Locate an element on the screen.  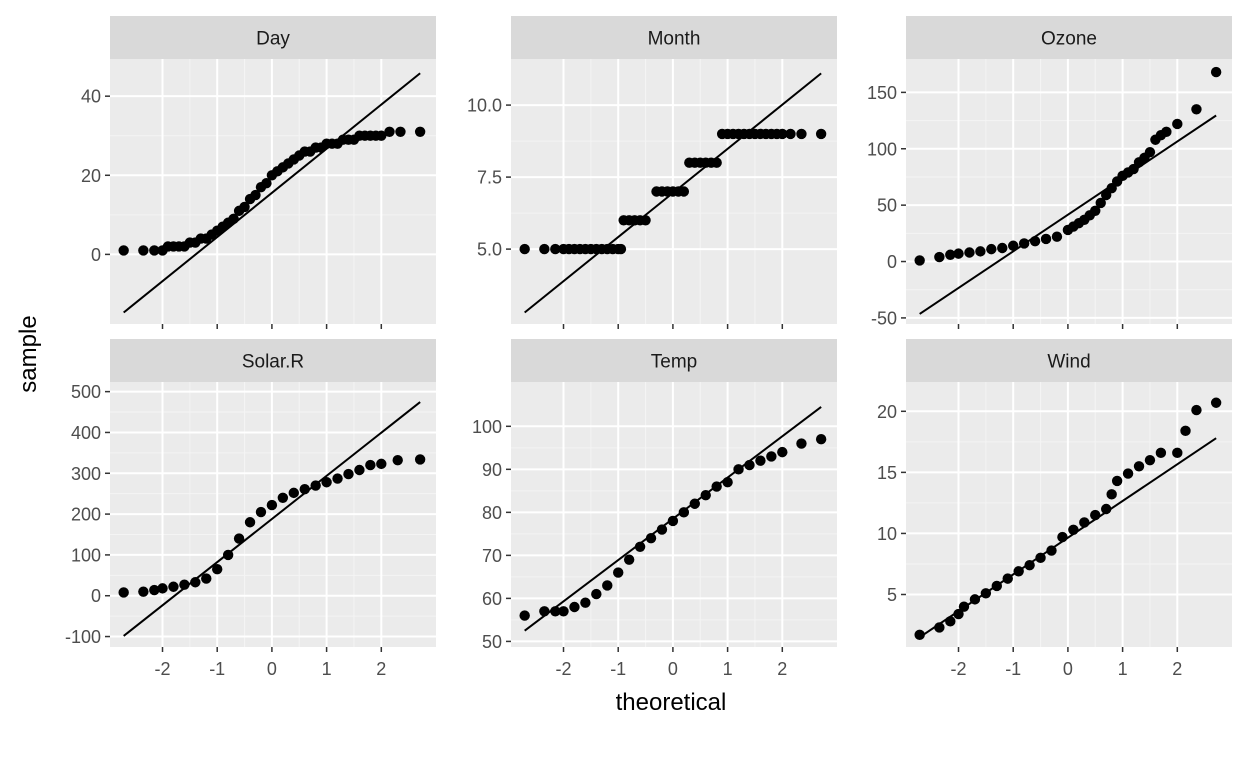
facet-panel-temp: Temp 50 60 70 80 90 100 -2 -1 0 1 2 is located at coordinates (654, 509).